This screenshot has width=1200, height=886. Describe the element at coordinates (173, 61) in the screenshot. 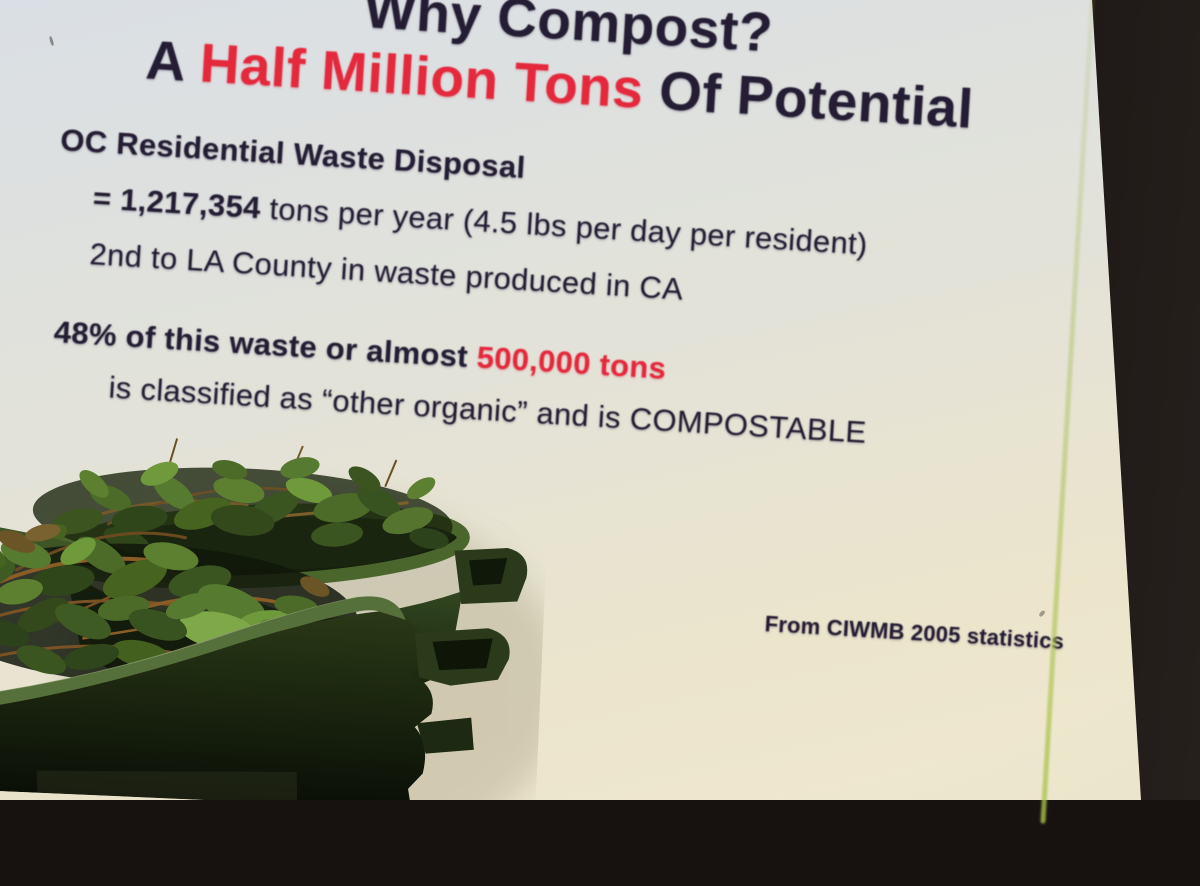

I see `subtitle-prefix: A` at that location.